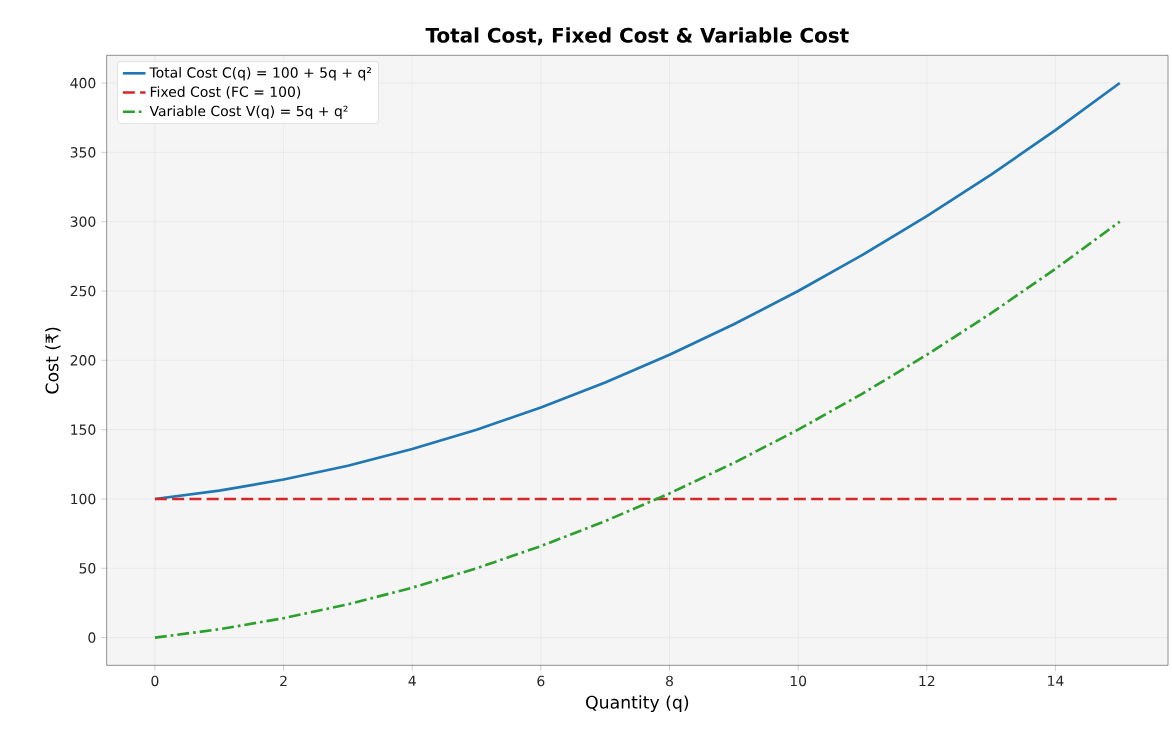 Image resolution: width=1172 pixels, height=744 pixels. Describe the element at coordinates (927, 681) in the screenshot. I see `x-tick-label: 12` at that location.